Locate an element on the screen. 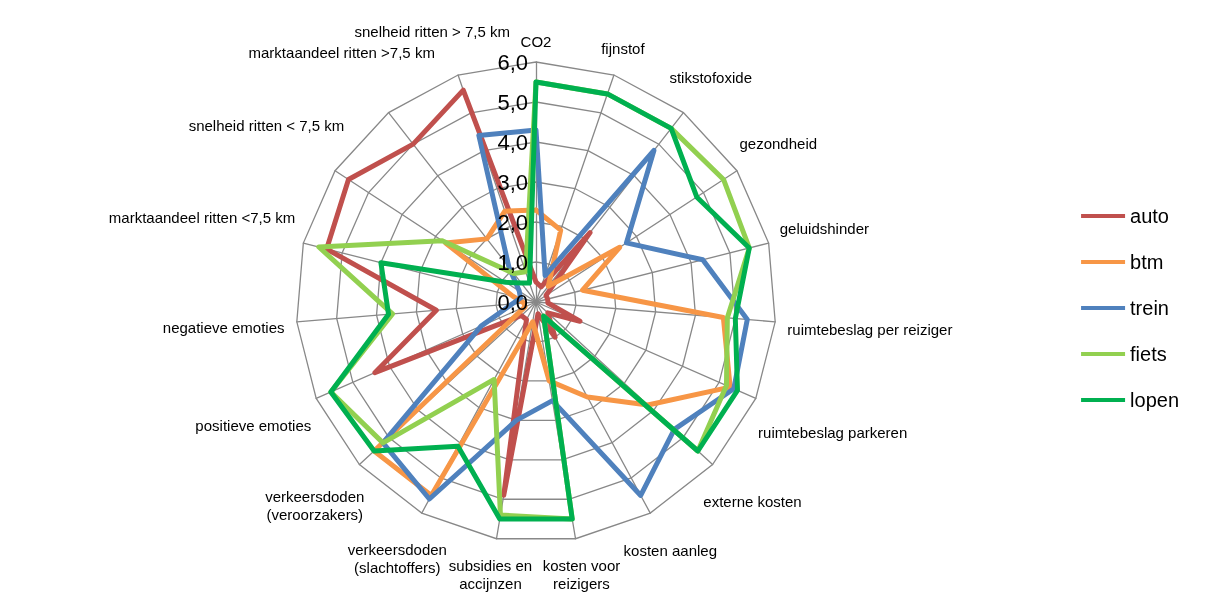 This screenshot has height=615, width=1212. spoke-label: verkeersdoden (slachtoffers) is located at coordinates (397, 558).